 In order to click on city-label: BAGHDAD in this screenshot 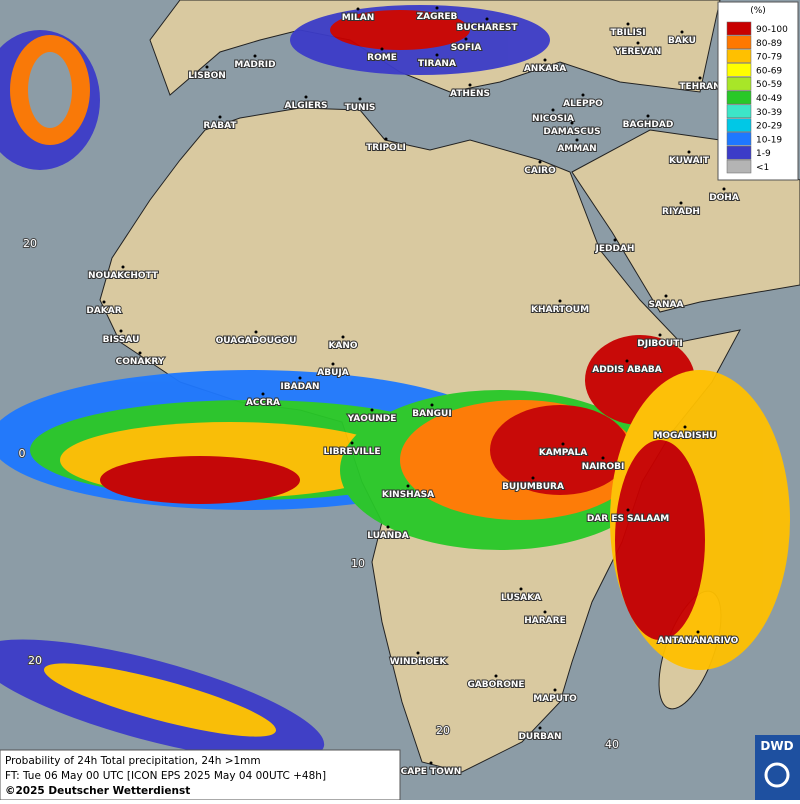, I will do `click(648, 125)`.